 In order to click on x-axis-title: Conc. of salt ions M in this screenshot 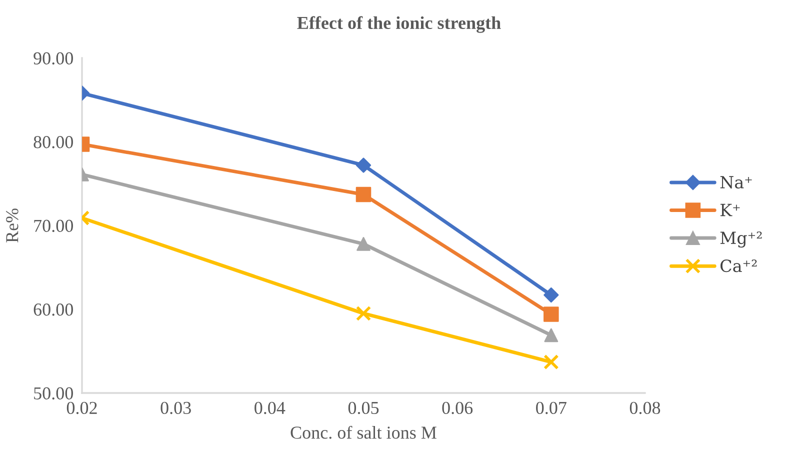, I will do `click(363, 432)`.